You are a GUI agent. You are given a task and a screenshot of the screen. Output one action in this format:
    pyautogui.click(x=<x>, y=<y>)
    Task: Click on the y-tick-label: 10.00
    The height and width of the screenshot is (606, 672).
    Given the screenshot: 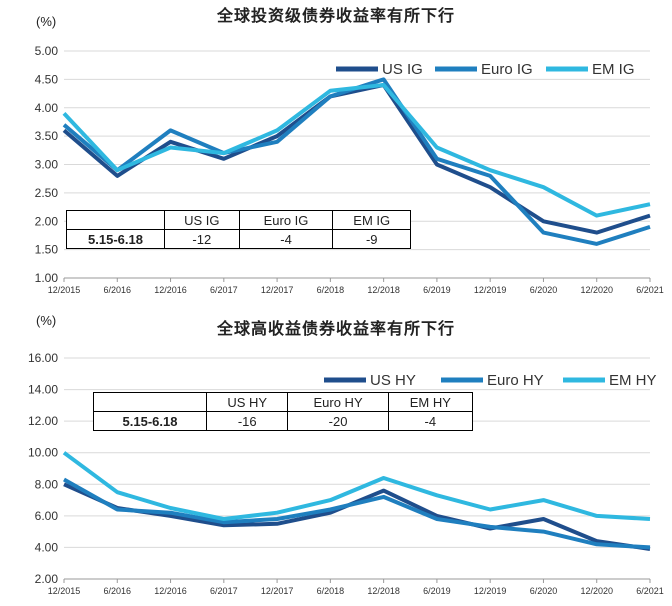 What is the action you would take?
    pyautogui.click(x=43, y=453)
    